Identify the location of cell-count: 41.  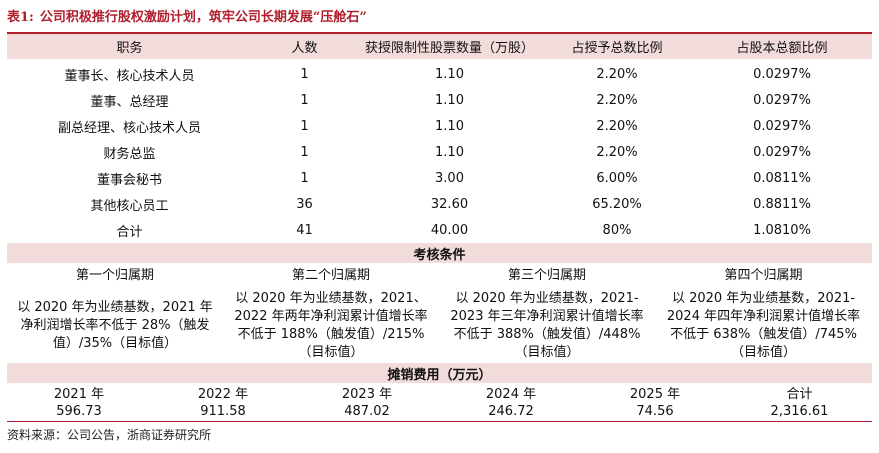
(304, 230).